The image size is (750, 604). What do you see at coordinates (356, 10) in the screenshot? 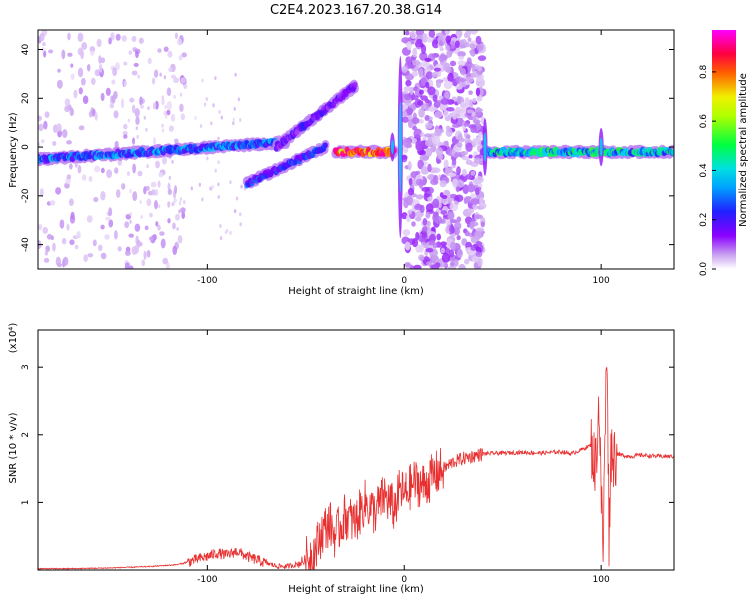
I see `chart-title: C2E4.2023.167.20.38.G14` at bounding box center [356, 10].